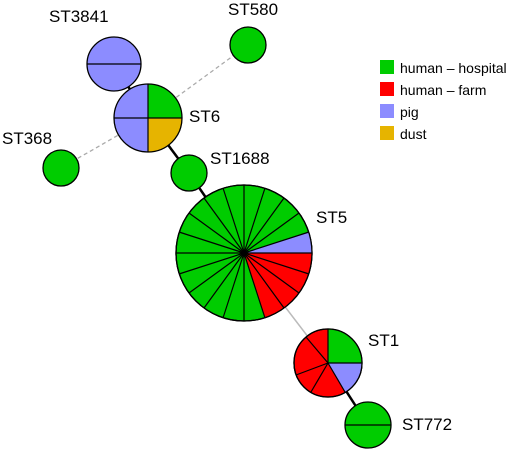  What do you see at coordinates (443, 101) in the screenshot?
I see `legend: human – hospital human – farm pig dust` at bounding box center [443, 101].